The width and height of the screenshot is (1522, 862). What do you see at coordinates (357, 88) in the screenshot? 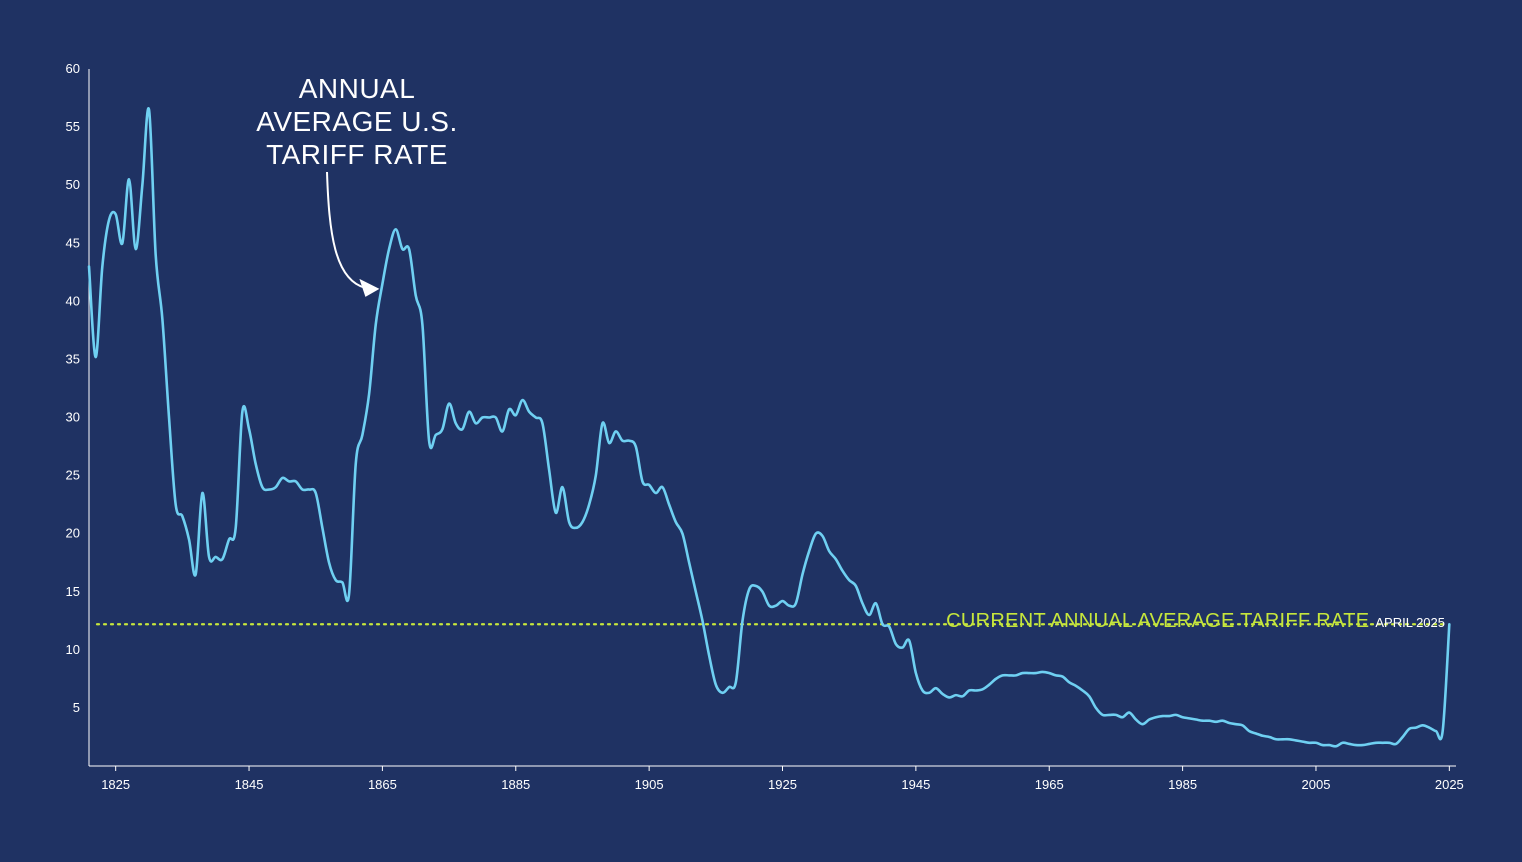
I see `annotation-line-1: ANNUAL` at bounding box center [357, 88].